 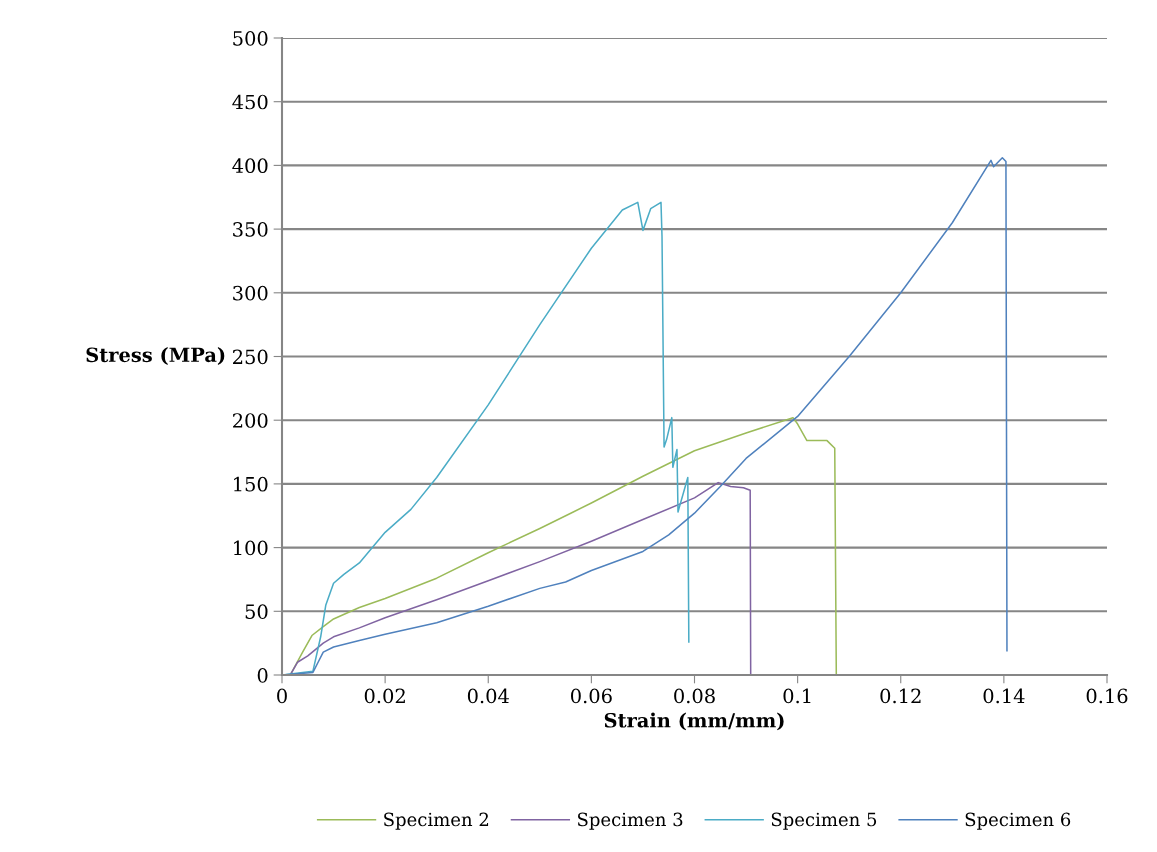 What do you see at coordinates (250, 102) in the screenshot?
I see `y-tick-label: 450` at bounding box center [250, 102].